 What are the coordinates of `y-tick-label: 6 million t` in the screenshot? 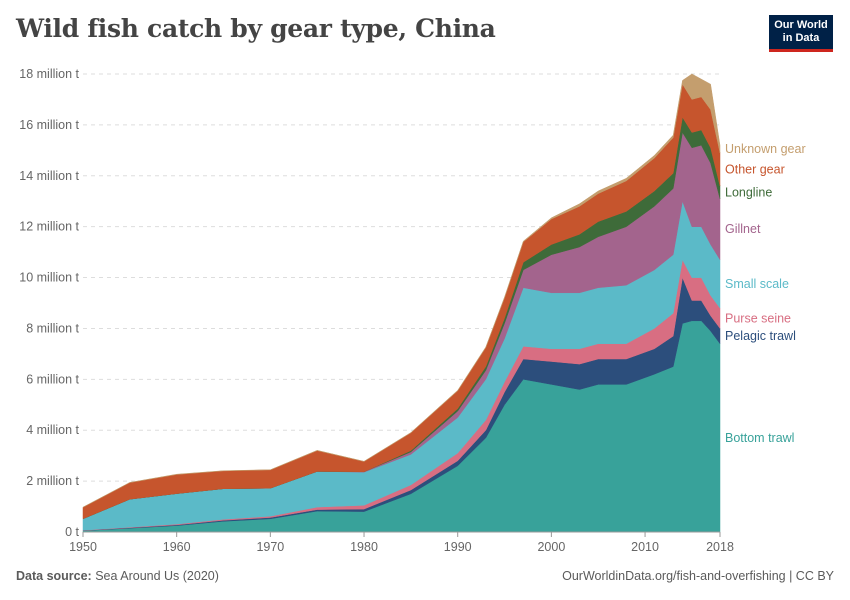 It's located at (52, 379).